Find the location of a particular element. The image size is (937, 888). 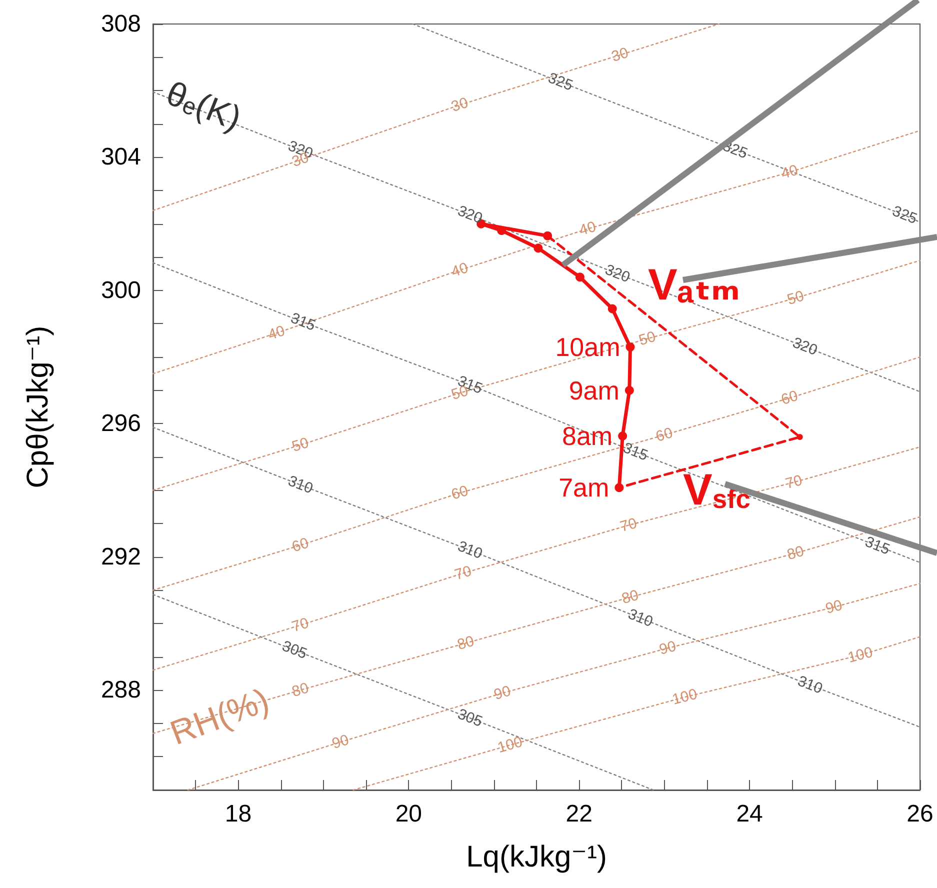

y-tick-label: 304 is located at coordinates (120, 157).